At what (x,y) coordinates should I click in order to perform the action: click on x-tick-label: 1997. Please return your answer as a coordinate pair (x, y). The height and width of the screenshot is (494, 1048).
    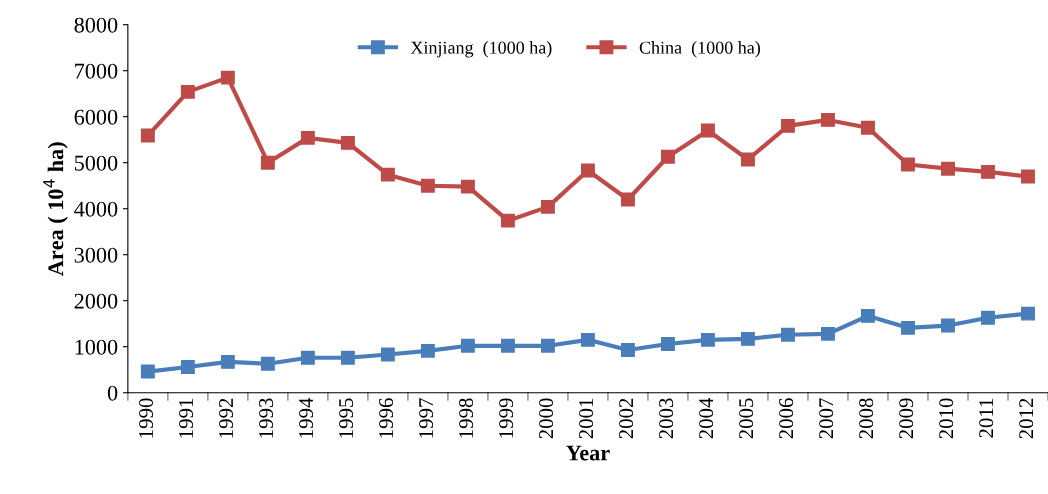
    Looking at the image, I should click on (426, 418).